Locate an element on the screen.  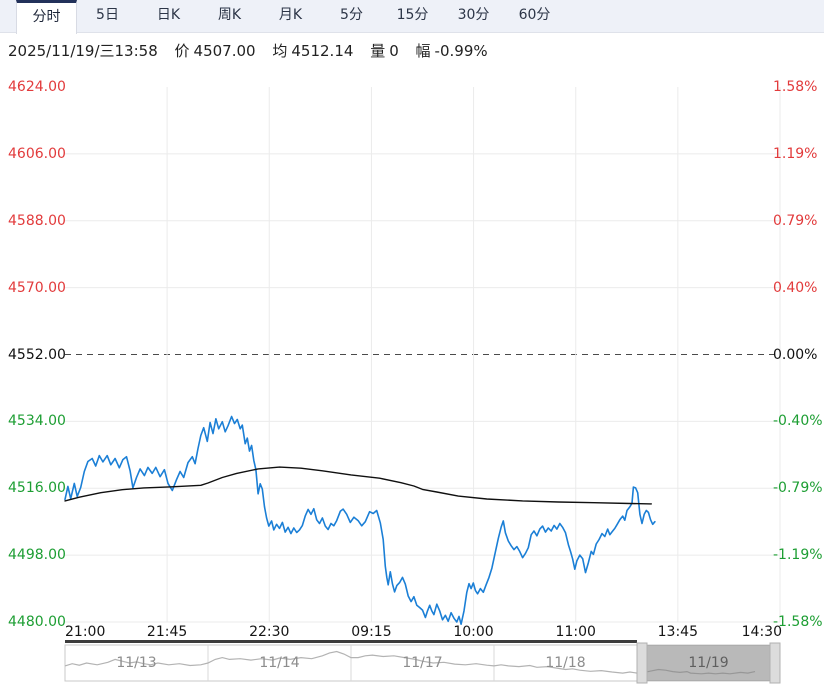
volume-value: 0 is located at coordinates (394, 51).